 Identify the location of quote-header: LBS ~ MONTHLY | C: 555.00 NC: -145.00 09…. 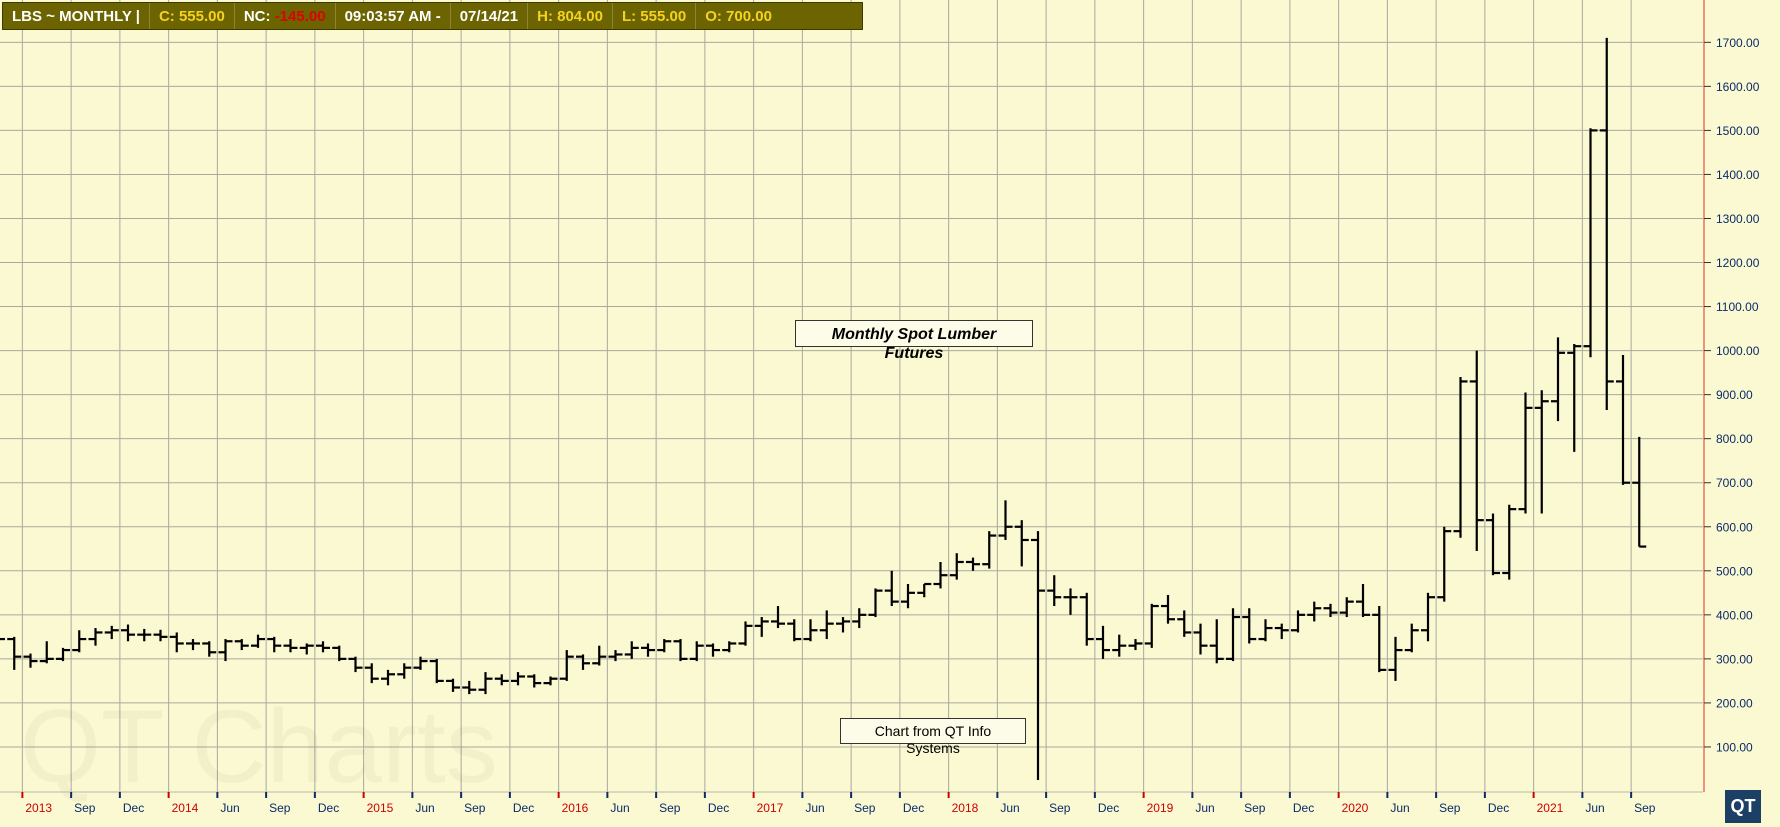
(432, 16).